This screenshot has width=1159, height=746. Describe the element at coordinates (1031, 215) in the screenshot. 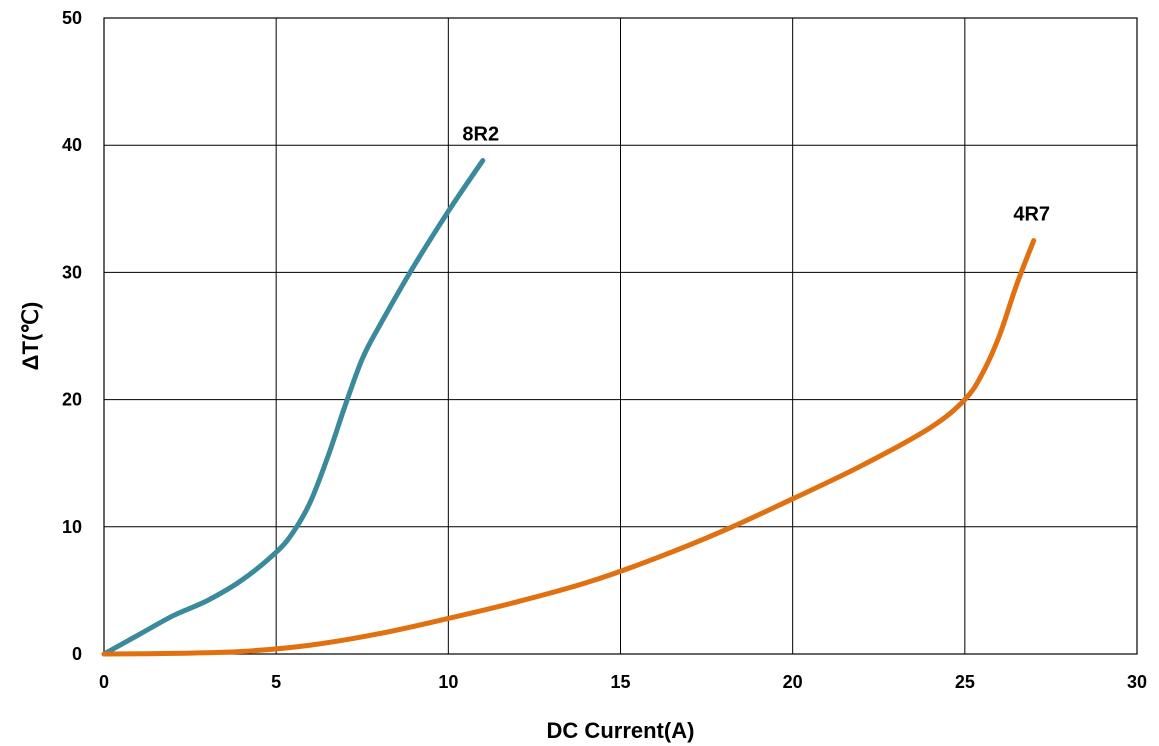

I see `series-label-4r7: 4R7` at that location.